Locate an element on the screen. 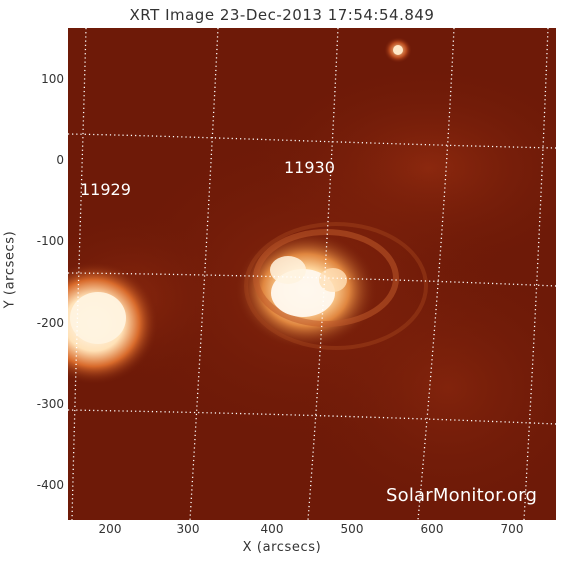 The image size is (564, 564). y-tick-minus-100: -100 is located at coordinates (50, 241).